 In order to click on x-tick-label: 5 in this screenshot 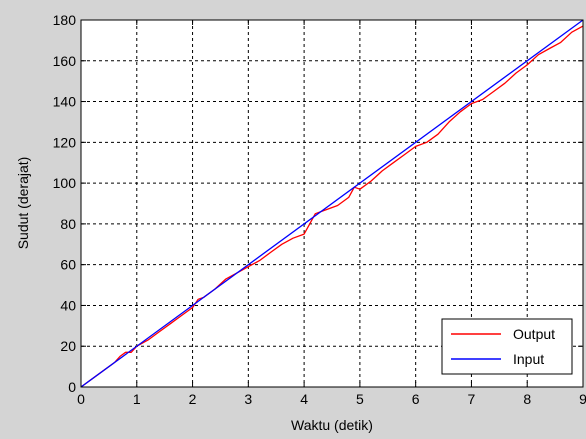, I will do `click(360, 399)`.